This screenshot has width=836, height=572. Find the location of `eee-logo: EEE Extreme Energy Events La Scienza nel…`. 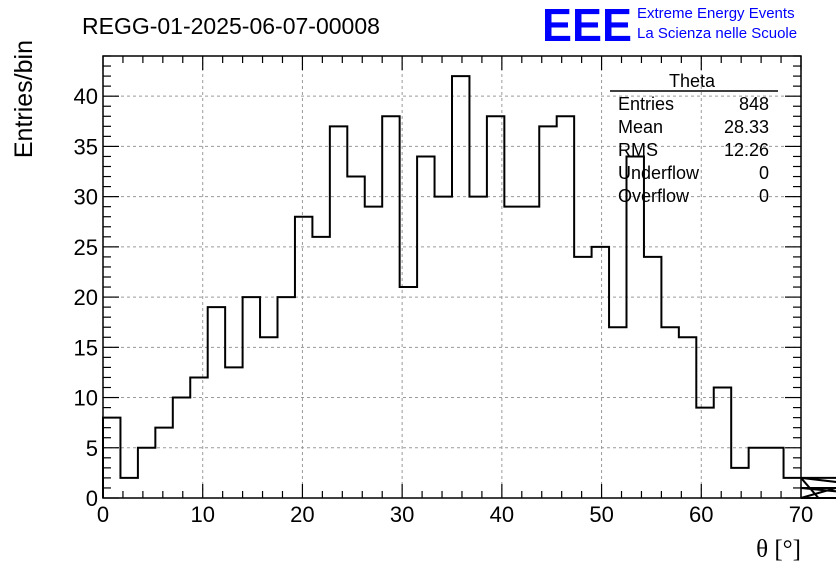

eee-logo: EEE Extreme Energy Events La Scienza nel… is located at coordinates (669, 25).